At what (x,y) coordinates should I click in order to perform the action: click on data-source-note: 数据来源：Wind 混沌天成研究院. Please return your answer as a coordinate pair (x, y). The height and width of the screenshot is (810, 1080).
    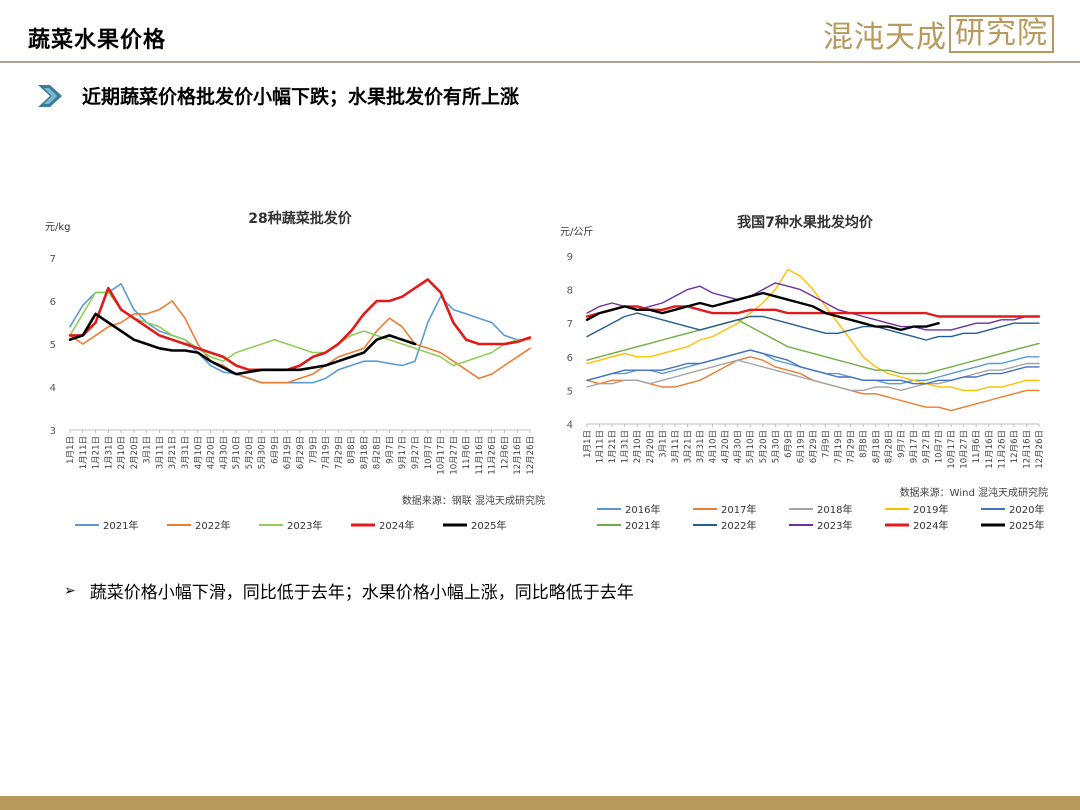
    Looking at the image, I should click on (974, 492).